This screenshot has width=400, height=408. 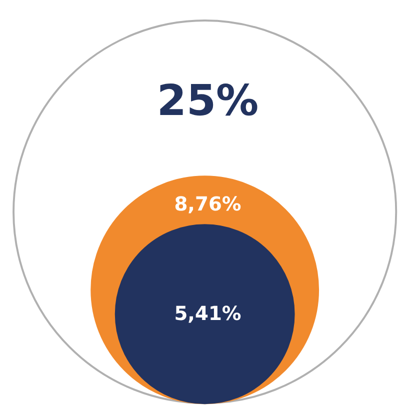 I want to click on data-label: 25%, so click(x=207, y=101).